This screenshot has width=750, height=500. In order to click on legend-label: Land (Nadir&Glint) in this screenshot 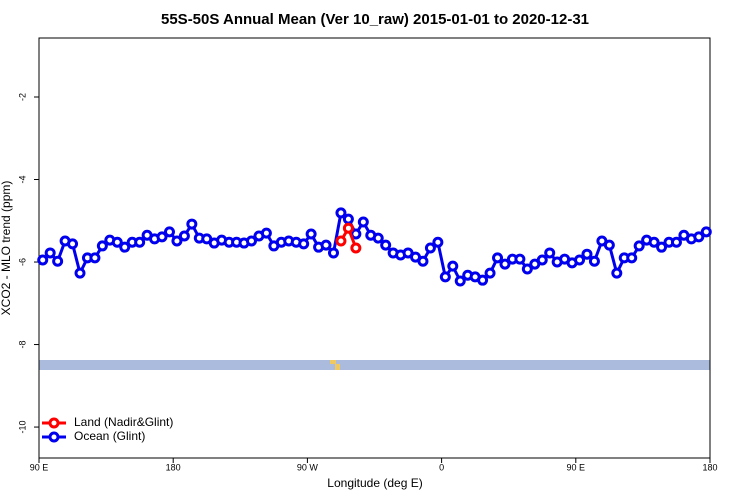, I will do `click(123, 422)`.